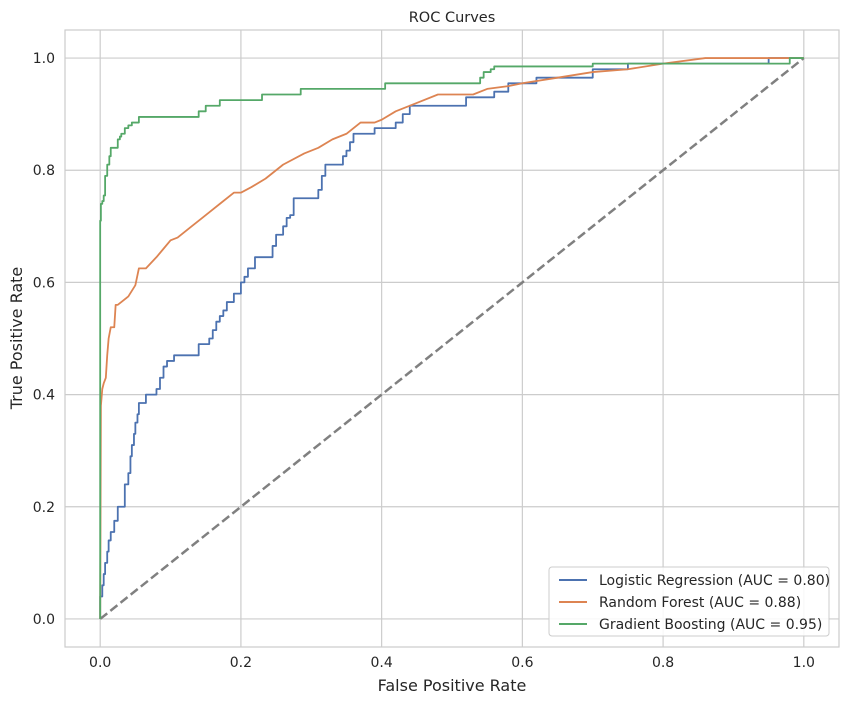  Describe the element at coordinates (44, 620) in the screenshot. I see `y-tick-label-0: 0.0` at that location.